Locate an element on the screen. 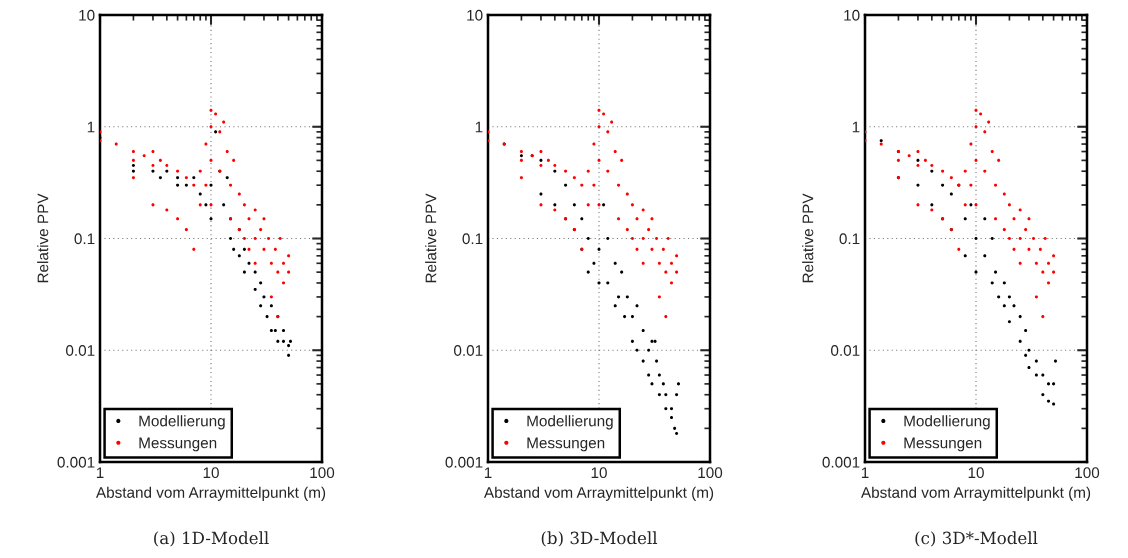 The height and width of the screenshot is (558, 1128). text: (b) 3D-Modell is located at coordinates (599, 539).